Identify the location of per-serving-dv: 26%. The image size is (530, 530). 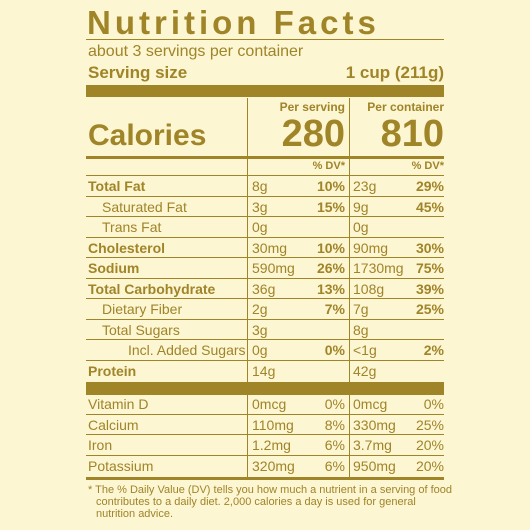
(330, 268).